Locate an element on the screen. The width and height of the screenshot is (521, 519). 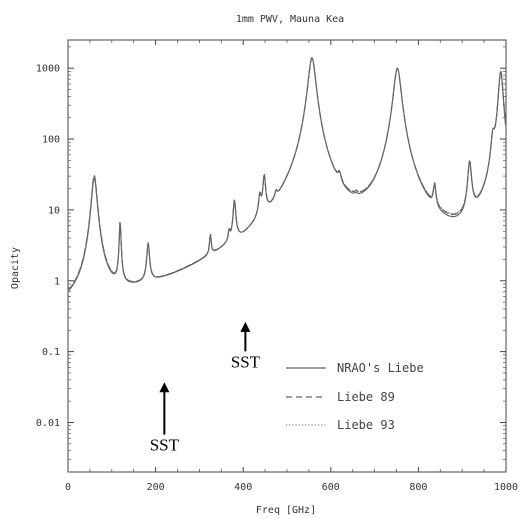
legend: NRAO's Liebe Liebe 89 Liebe 93 is located at coordinates (355, 396).